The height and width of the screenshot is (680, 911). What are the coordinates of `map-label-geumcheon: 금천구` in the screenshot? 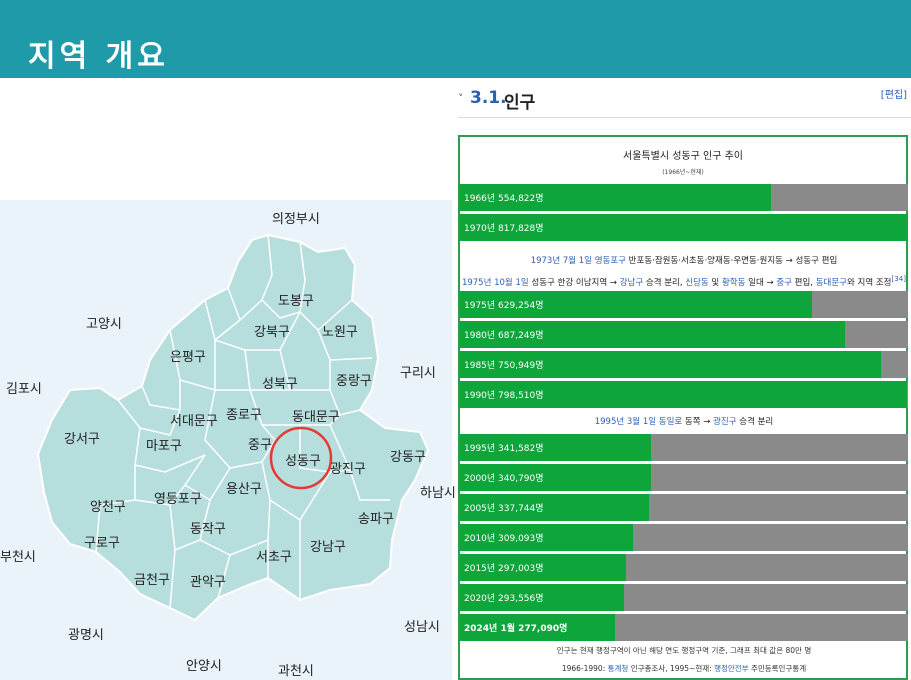 It's located at (152, 580).